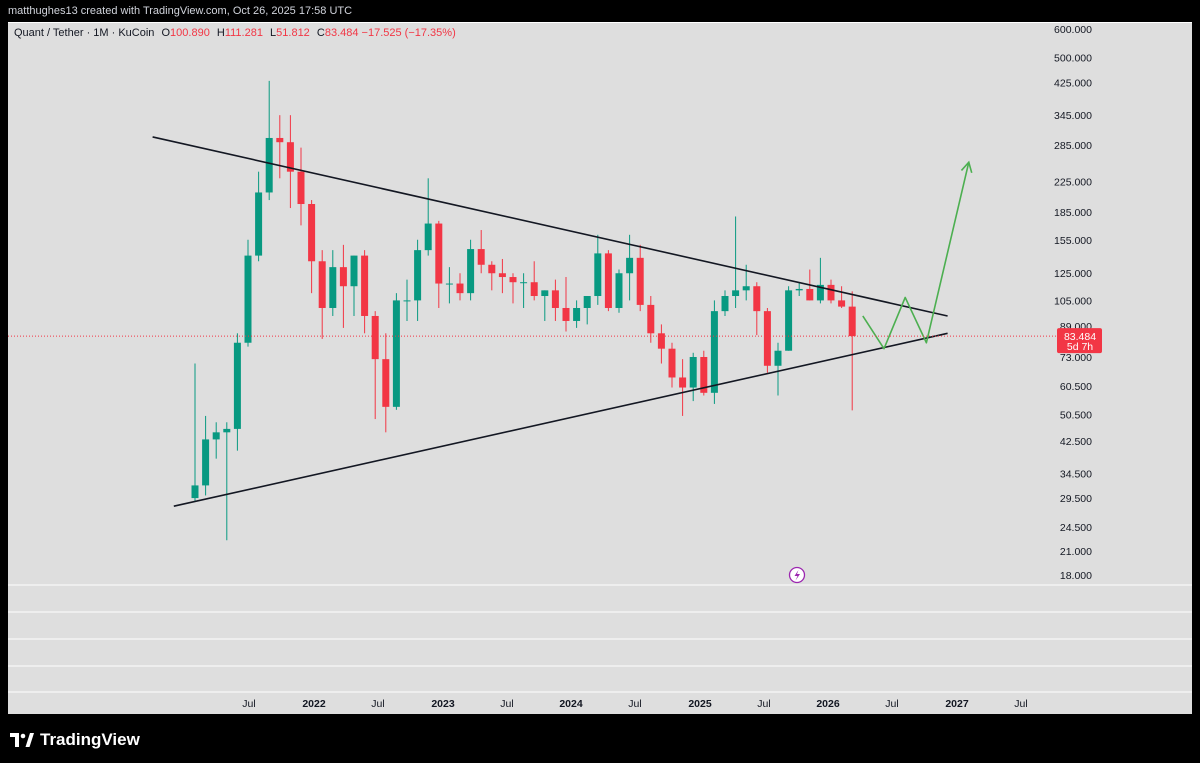  Describe the element at coordinates (1076, 499) in the screenshot. I see `y-axis-label: 29.500` at that location.